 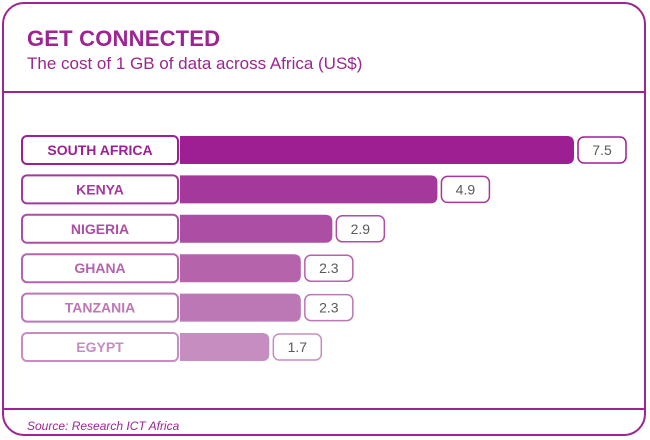 I want to click on value-label-ghana: 2.3, so click(x=329, y=268).